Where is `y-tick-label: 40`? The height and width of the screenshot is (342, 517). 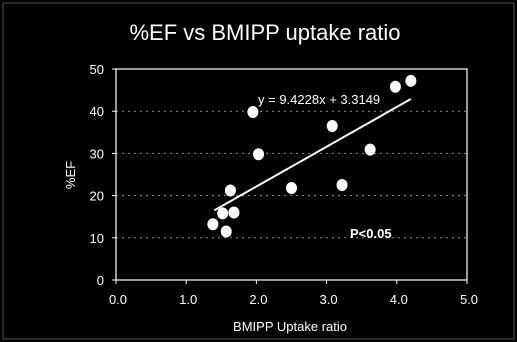
y-tick-label: 40 is located at coordinates (97, 111).